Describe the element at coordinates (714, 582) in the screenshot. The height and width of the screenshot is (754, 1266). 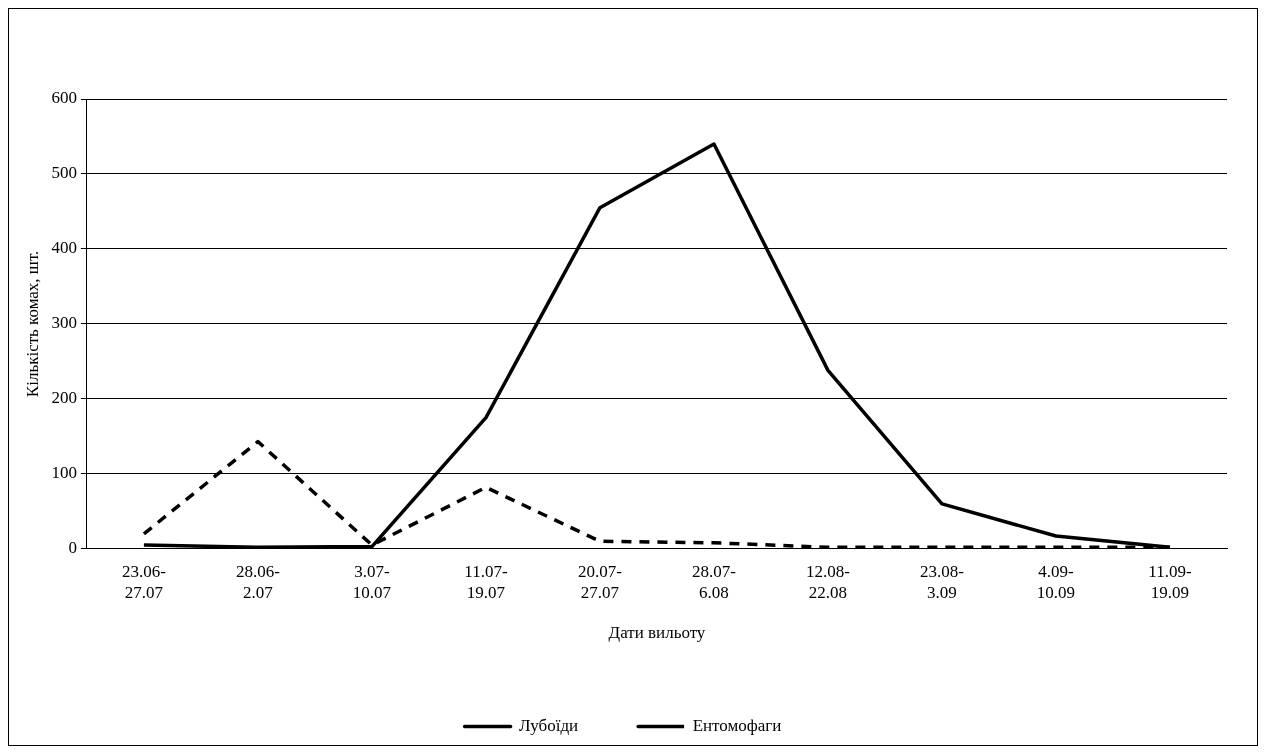
I see `x-tick-label: 28.07-6.08` at that location.